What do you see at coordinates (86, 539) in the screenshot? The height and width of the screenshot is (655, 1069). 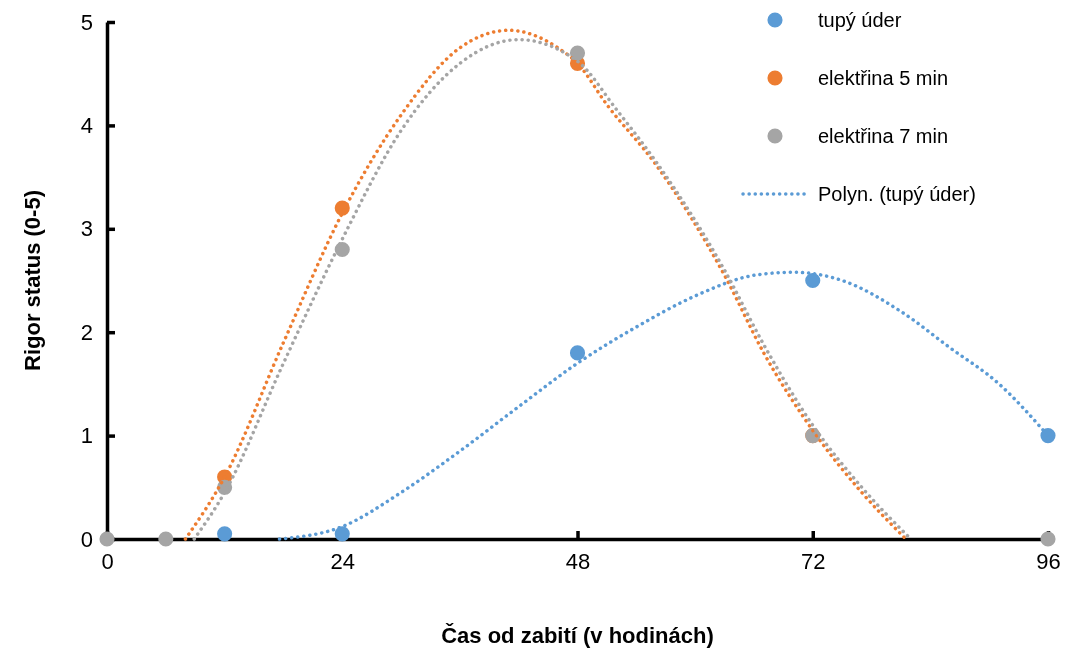 I see `y-tick-label: 0` at bounding box center [86, 539].